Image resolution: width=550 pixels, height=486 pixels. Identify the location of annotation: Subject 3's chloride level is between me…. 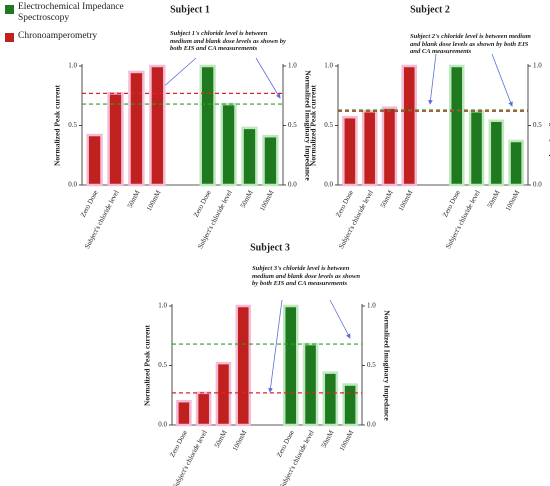
(306, 276).